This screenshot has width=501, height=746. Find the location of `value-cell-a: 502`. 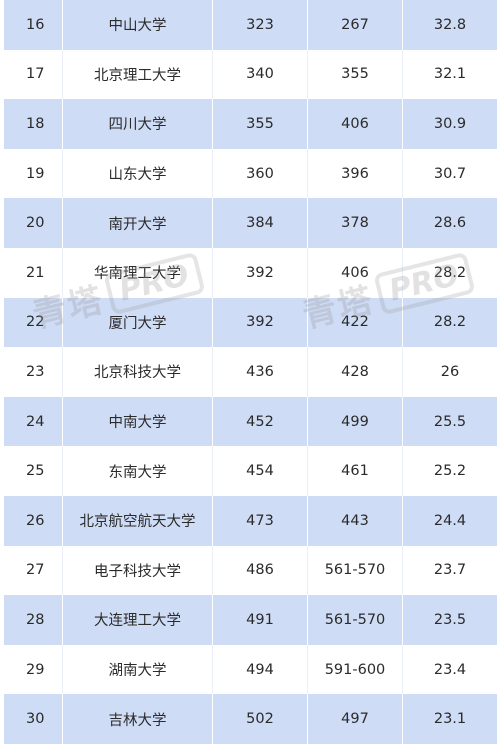

value-cell-a: 502 is located at coordinates (259, 719).